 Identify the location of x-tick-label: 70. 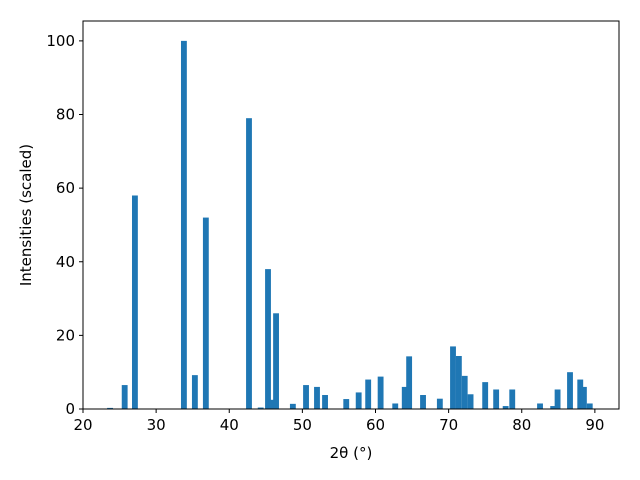
(448, 425).